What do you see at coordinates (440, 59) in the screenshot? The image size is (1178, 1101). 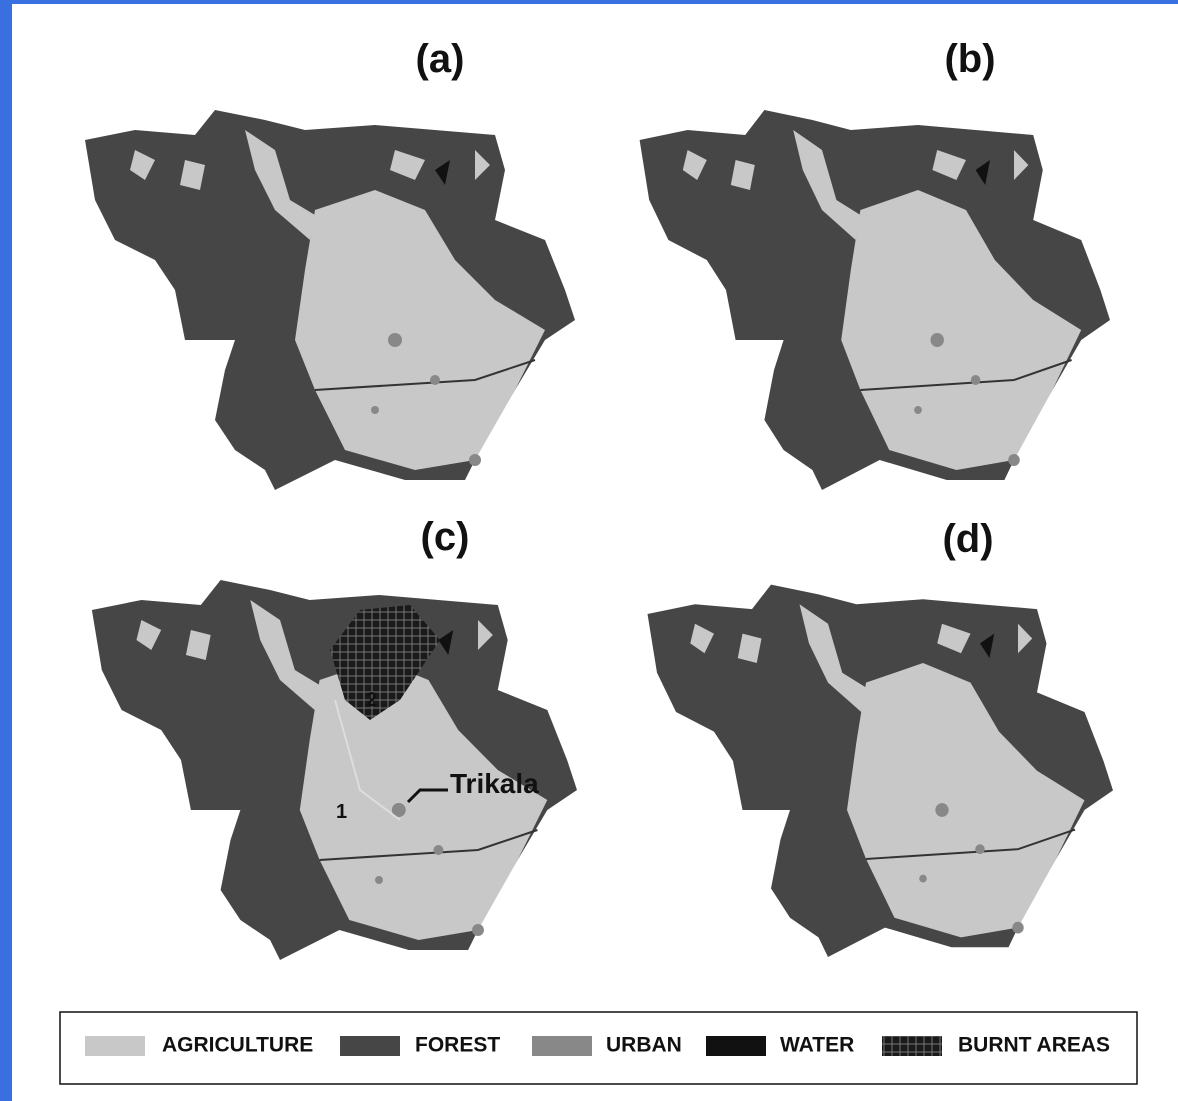 I see `panel-label: (a)` at bounding box center [440, 59].